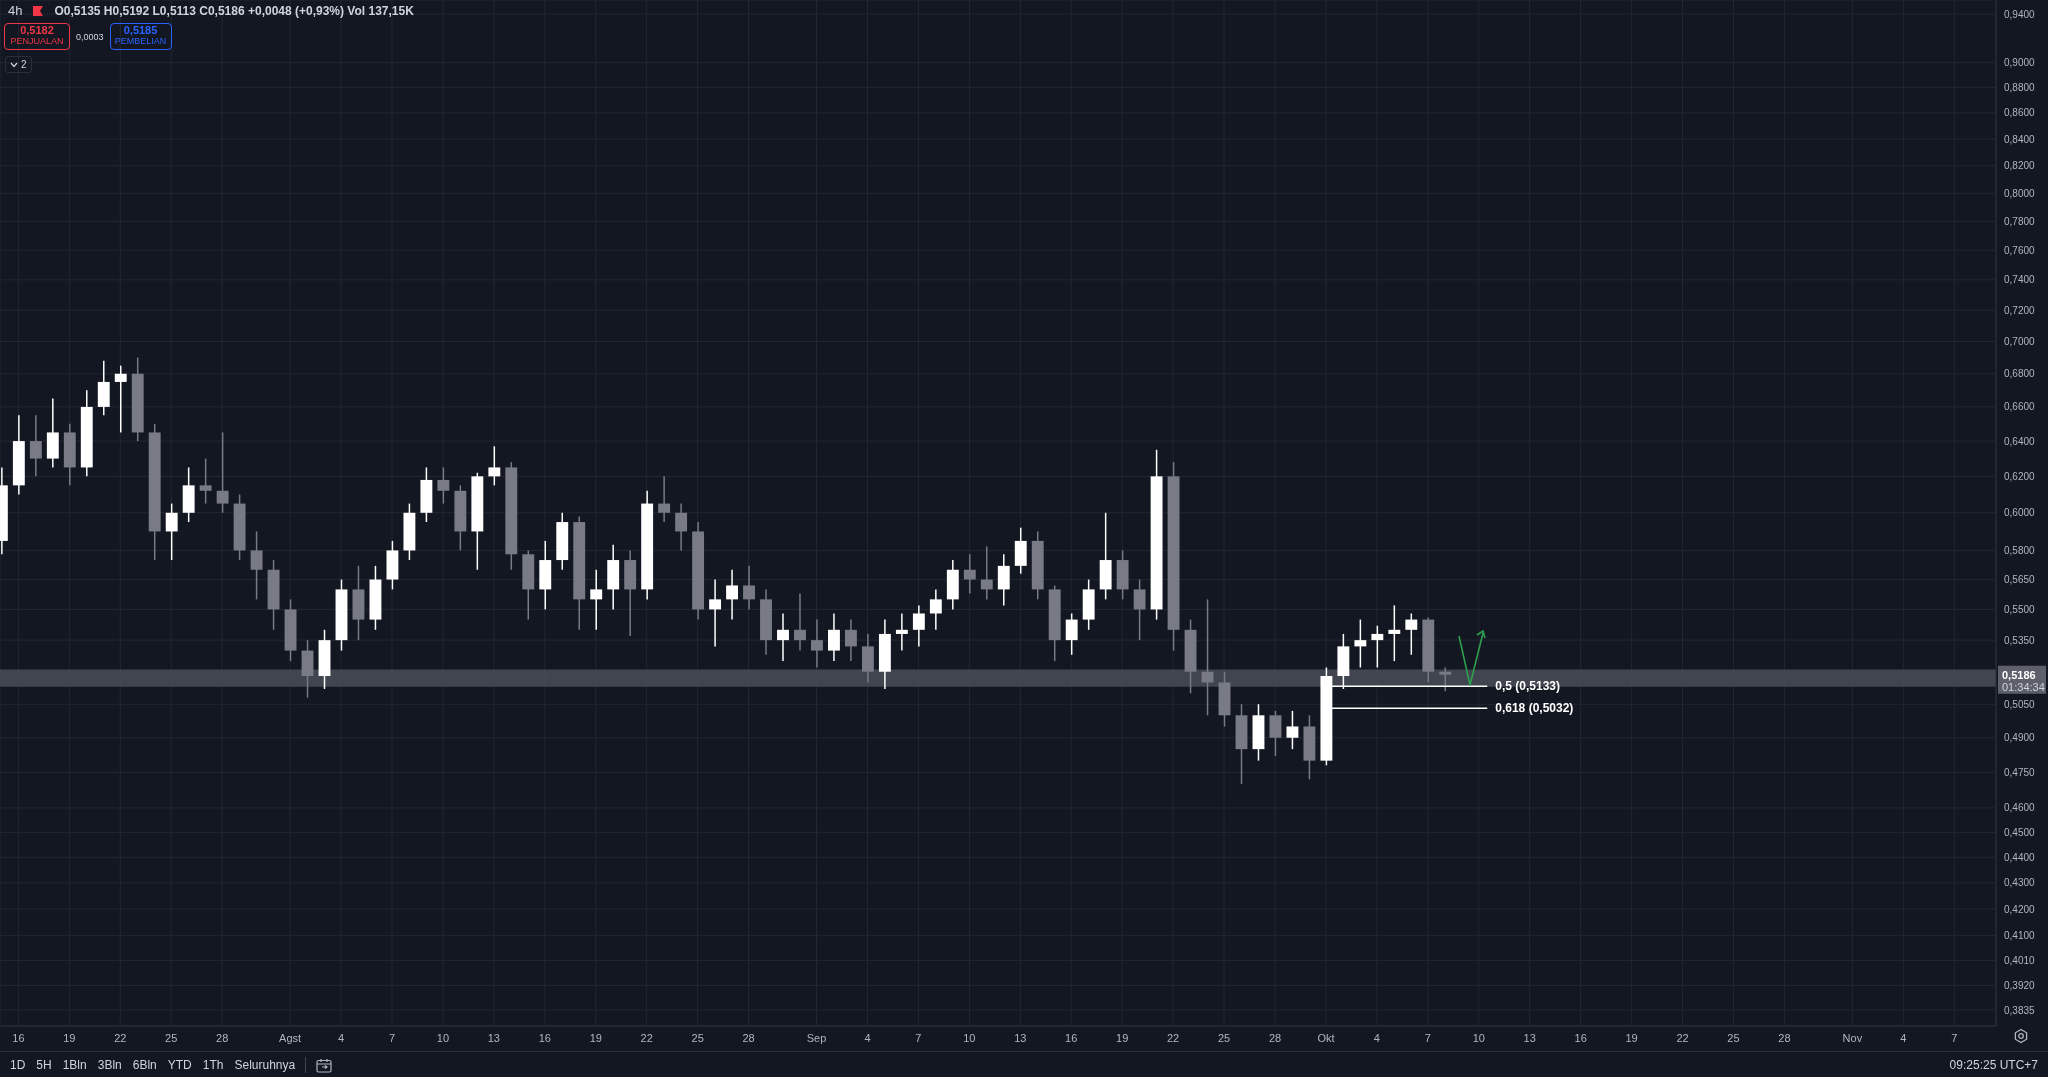 Image resolution: width=2048 pixels, height=1077 pixels. I want to click on y-tick-label: 0,8000, so click(2020, 193).